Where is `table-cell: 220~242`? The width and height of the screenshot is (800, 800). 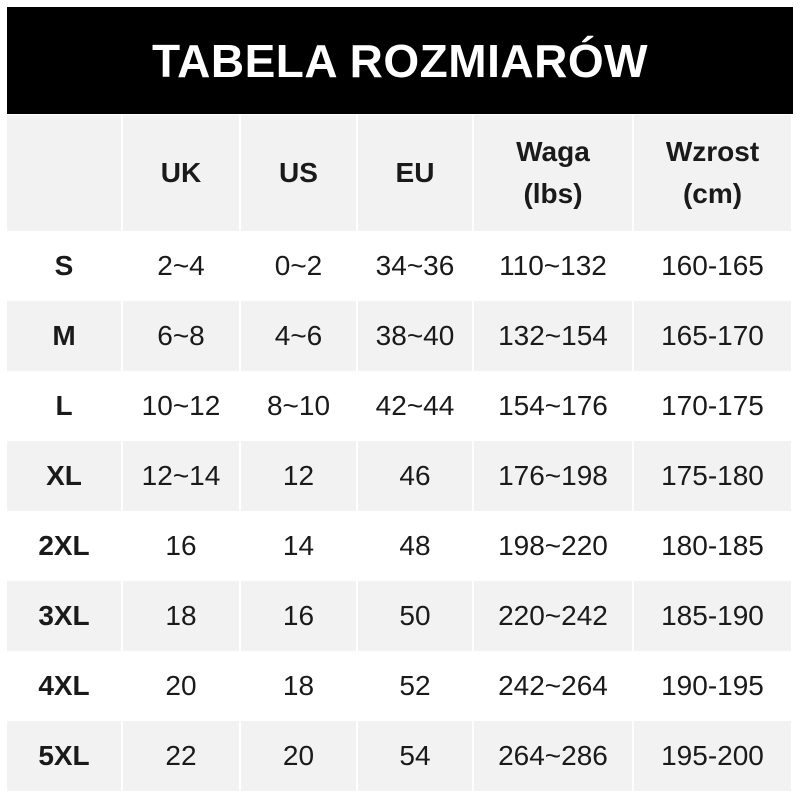 table-cell: 220~242 is located at coordinates (553, 616).